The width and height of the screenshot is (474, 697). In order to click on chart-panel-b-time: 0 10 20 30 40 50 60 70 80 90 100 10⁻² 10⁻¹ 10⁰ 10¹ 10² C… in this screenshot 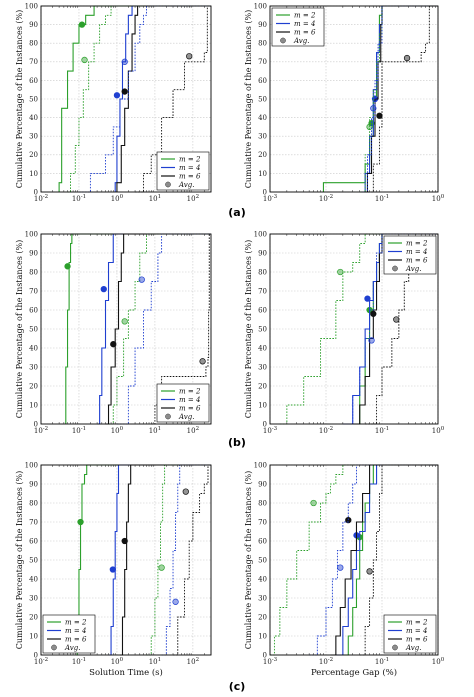, I will do `click(113, 332)`.